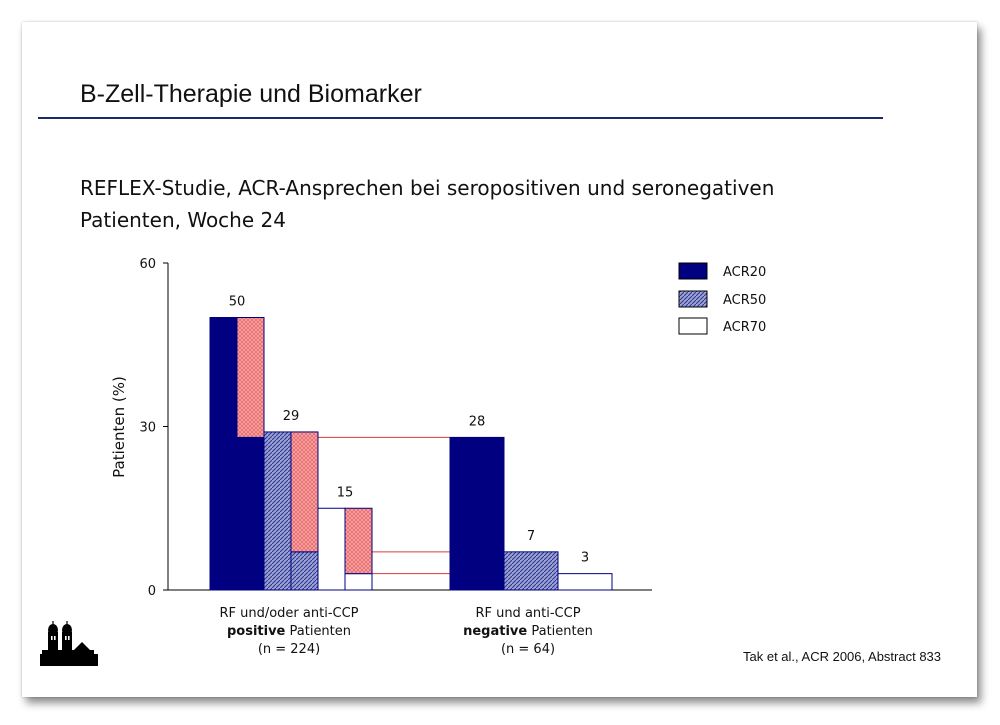  What do you see at coordinates (288, 613) in the screenshot?
I see `x-category-label: RF und/oder anti-CCP` at bounding box center [288, 613].